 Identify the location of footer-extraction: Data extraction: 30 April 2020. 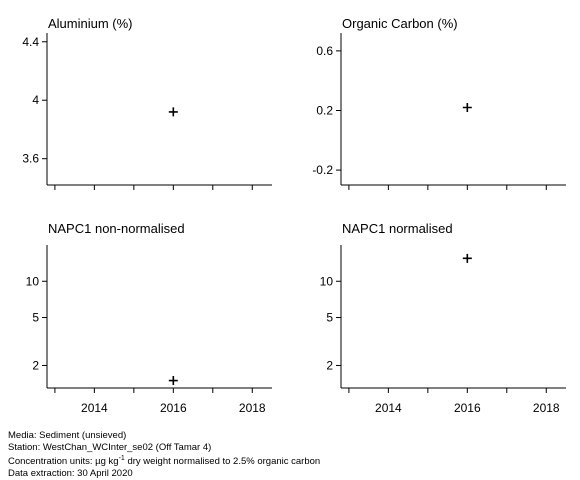
(70, 473).